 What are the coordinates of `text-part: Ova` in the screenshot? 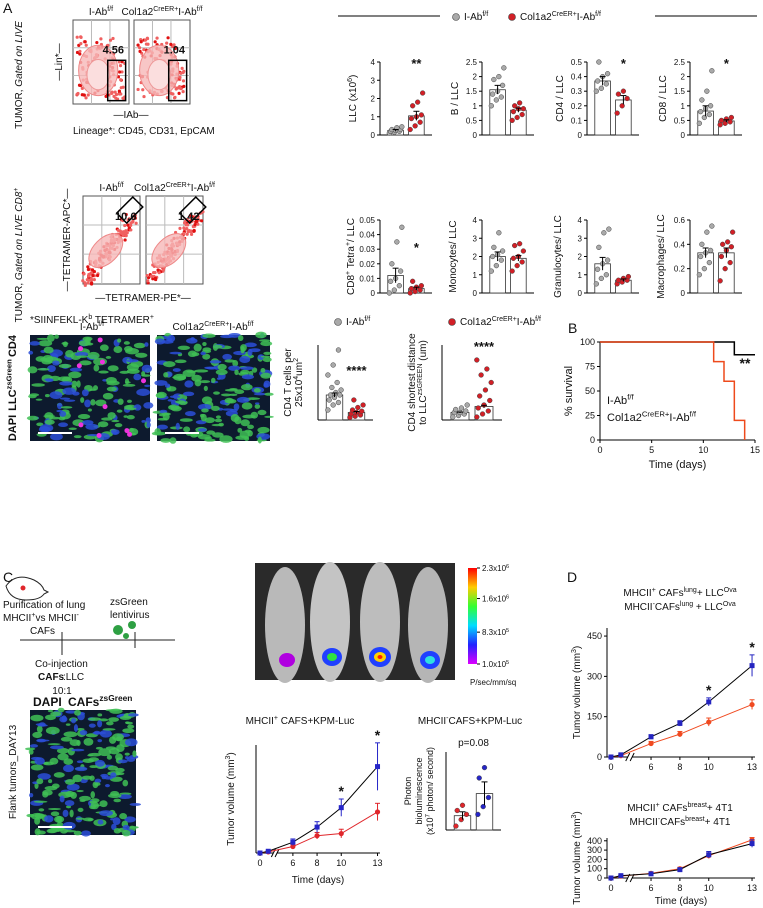 It's located at (730, 590).